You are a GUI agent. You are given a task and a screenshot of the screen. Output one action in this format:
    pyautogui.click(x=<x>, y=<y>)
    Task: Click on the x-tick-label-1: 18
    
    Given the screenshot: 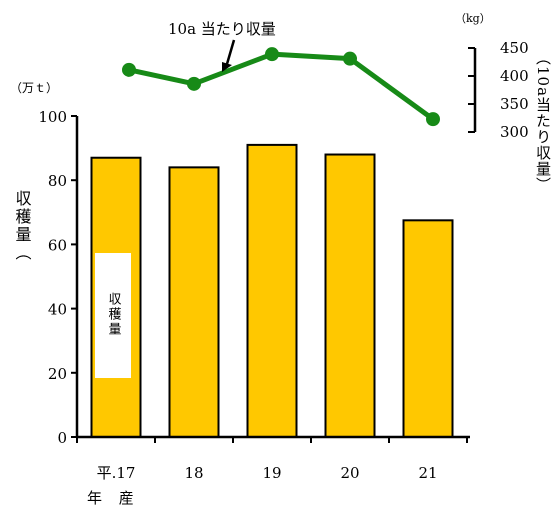 What is the action you would take?
    pyautogui.click(x=193, y=473)
    